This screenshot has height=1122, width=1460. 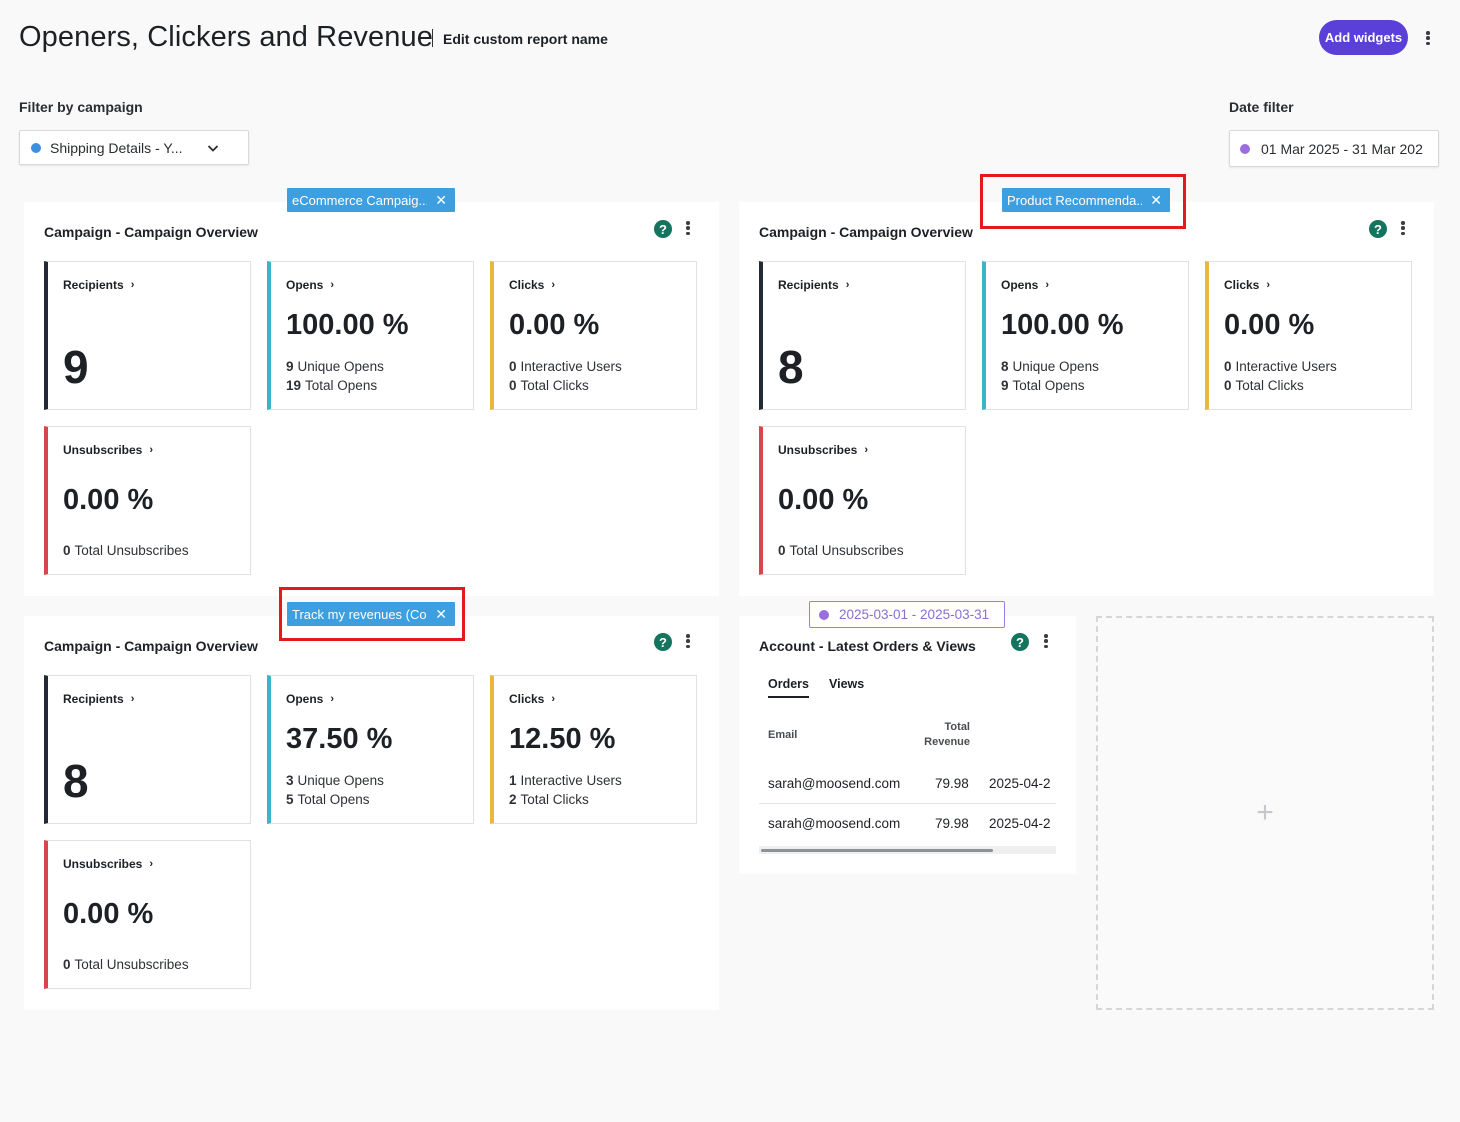 What do you see at coordinates (824, 614) in the screenshot?
I see `date-color-dot` at bounding box center [824, 614].